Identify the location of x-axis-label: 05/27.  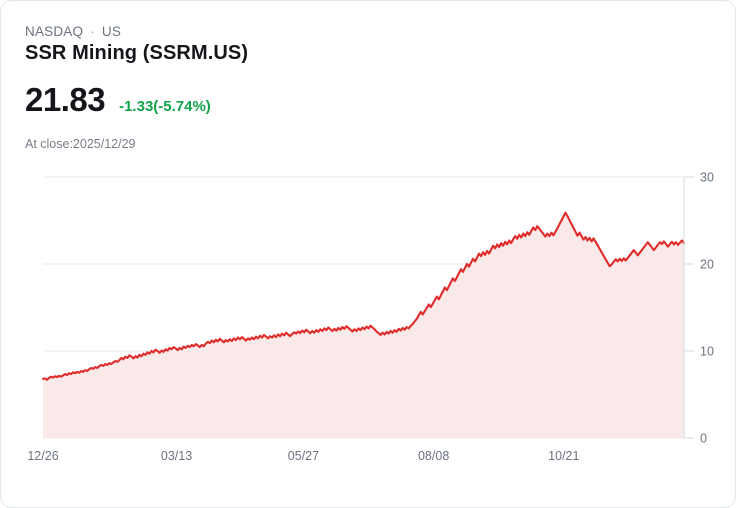
(303, 456).